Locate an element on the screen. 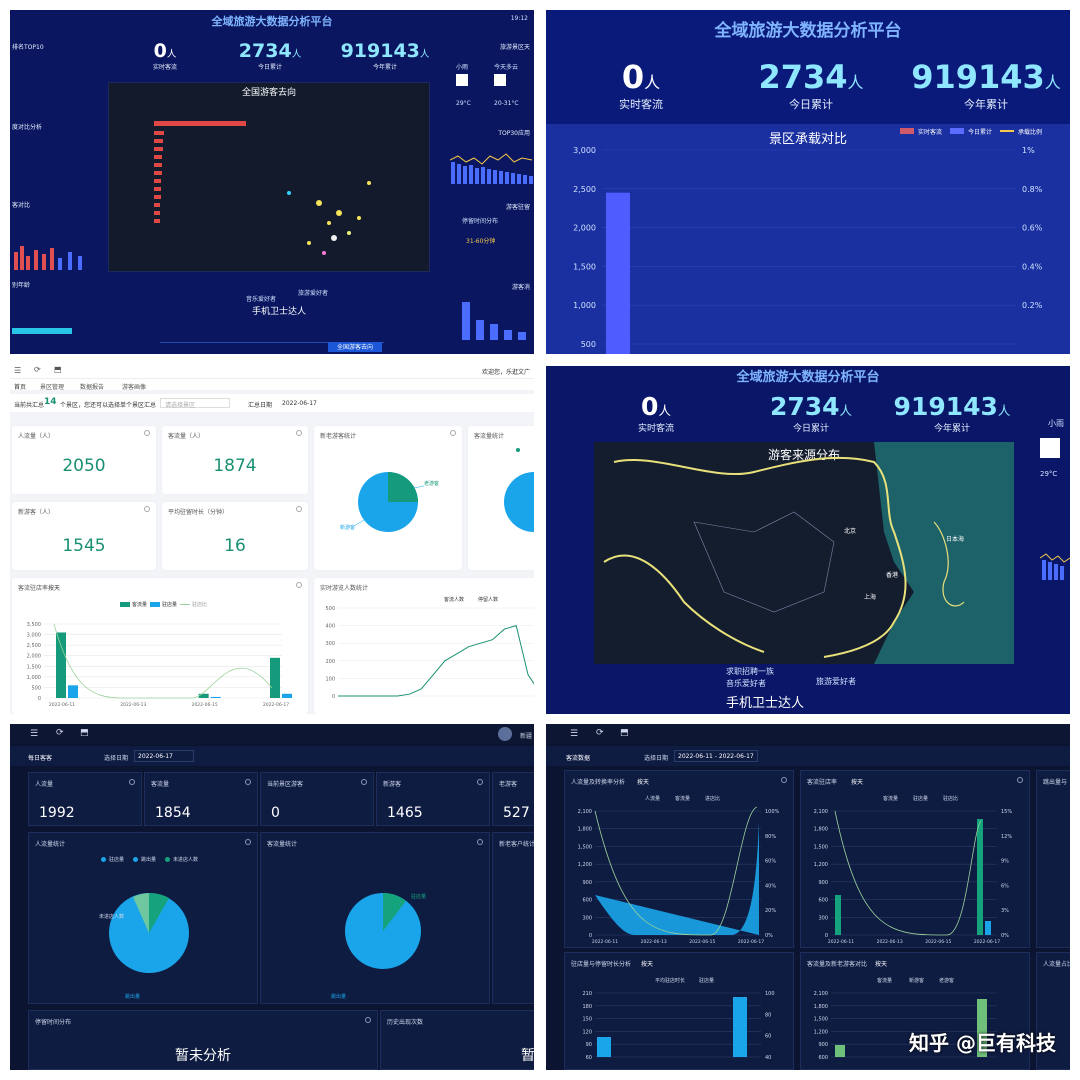 This screenshot has width=1080, height=1080. kpi-realtime: 0人 实时客流 is located at coordinates (165, 55).